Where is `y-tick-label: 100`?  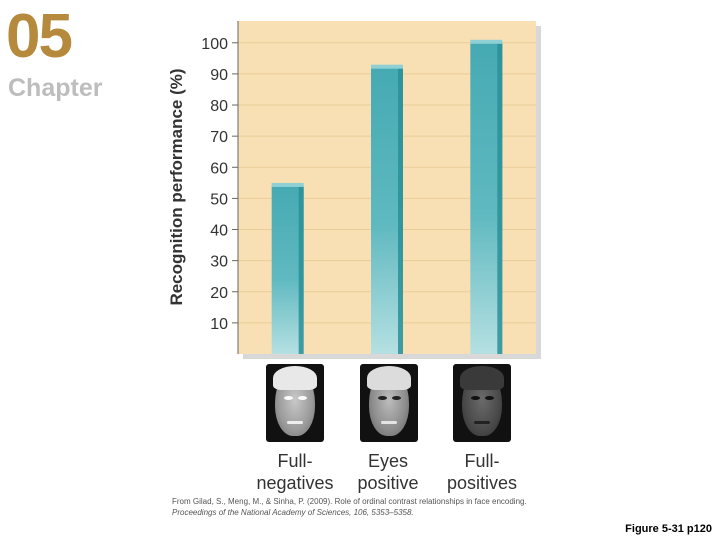 y-tick-label: 100 is located at coordinates (214, 44).